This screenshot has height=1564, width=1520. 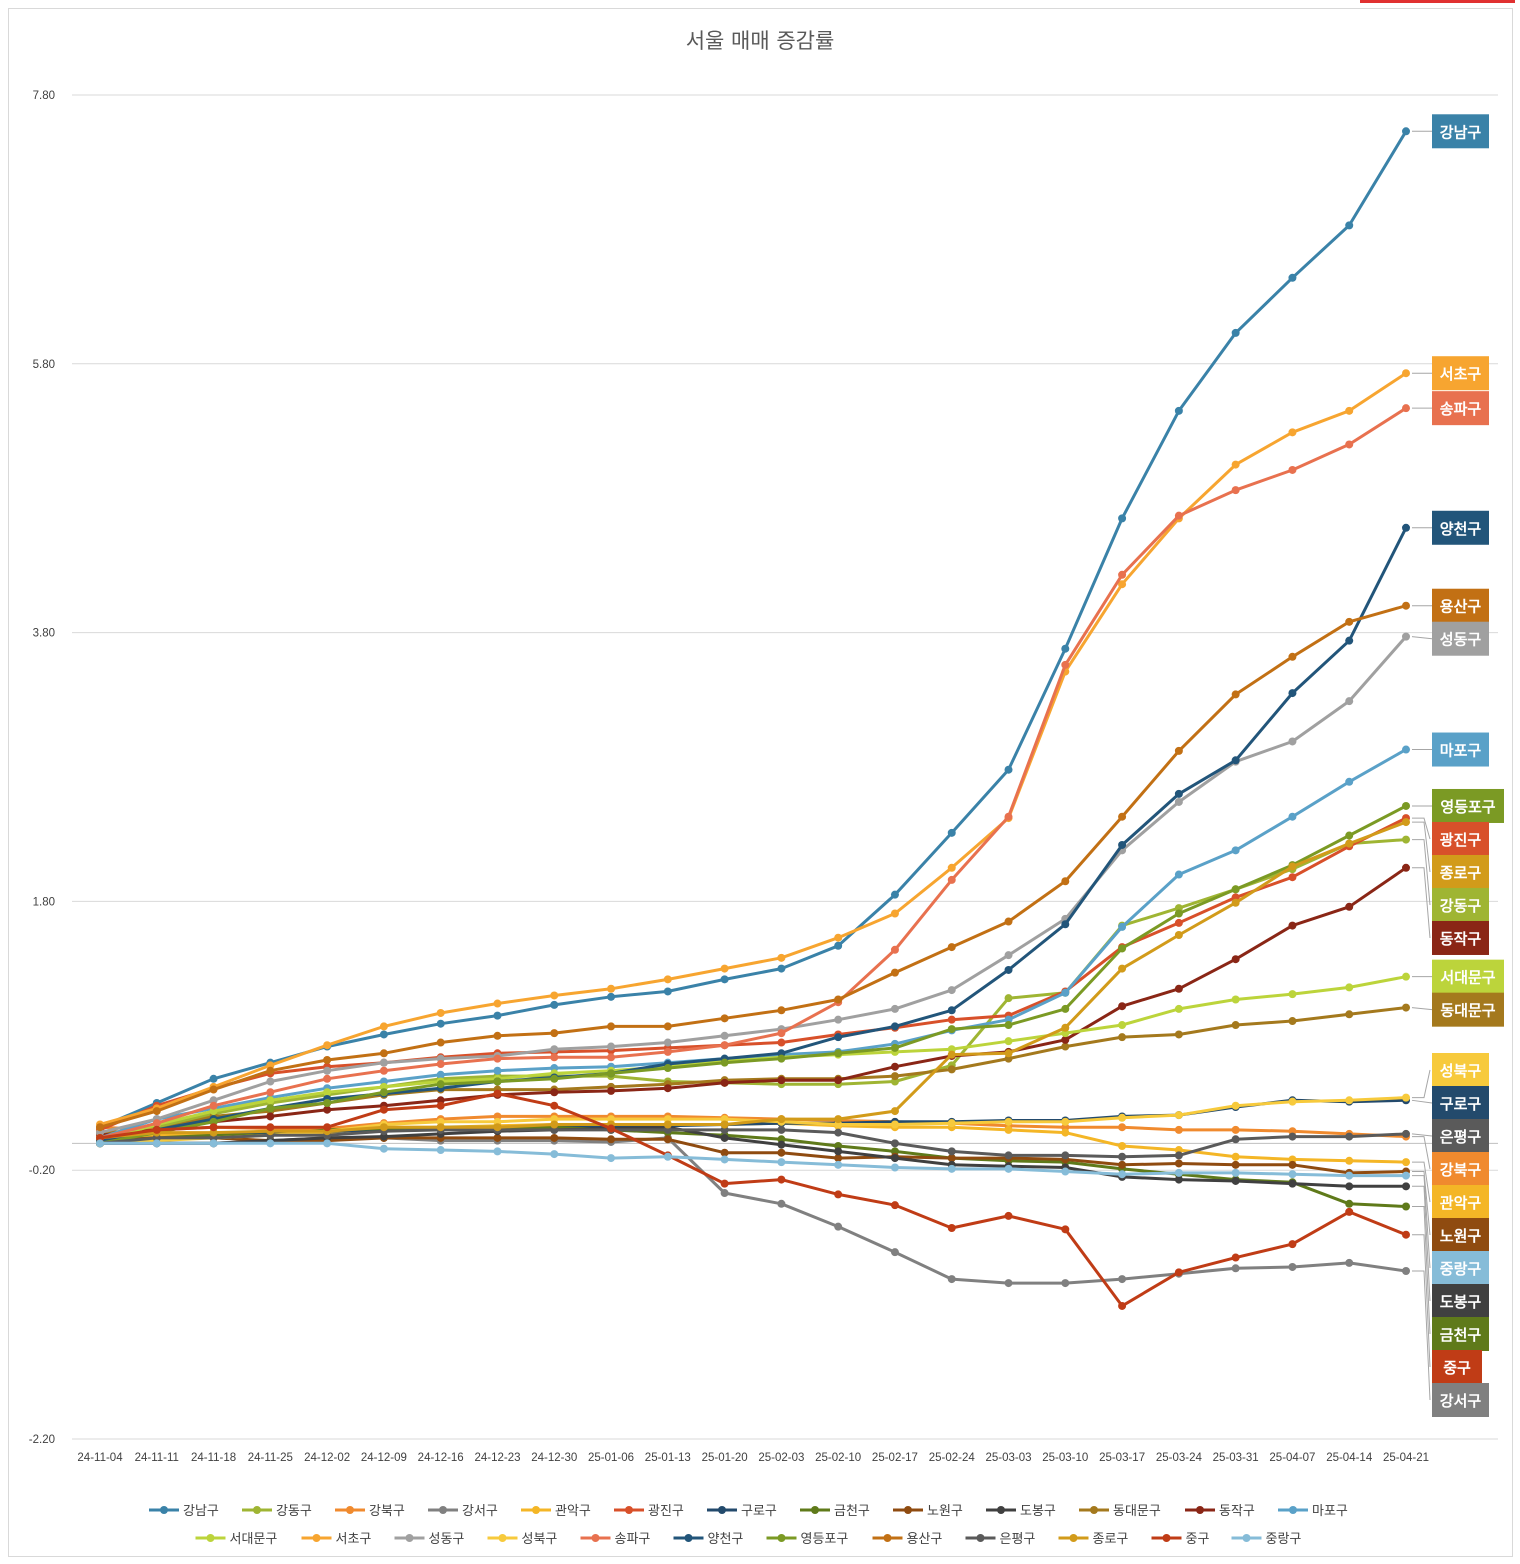 I want to click on end-label-동대문구: 동대문구, so click(x=1468, y=1009).